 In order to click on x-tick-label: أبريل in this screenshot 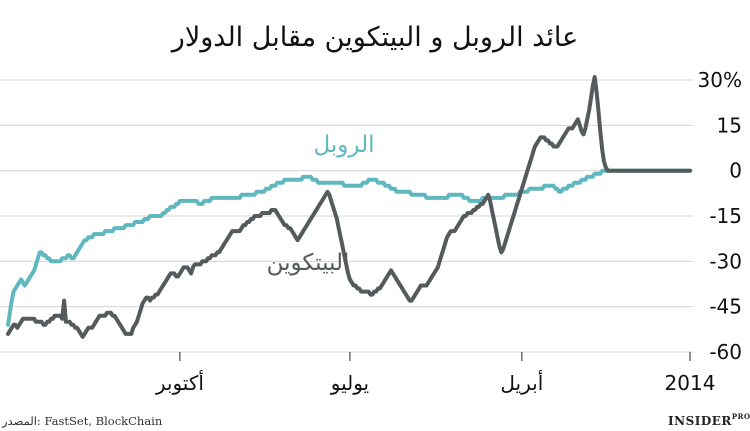, I will do `click(521, 382)`.